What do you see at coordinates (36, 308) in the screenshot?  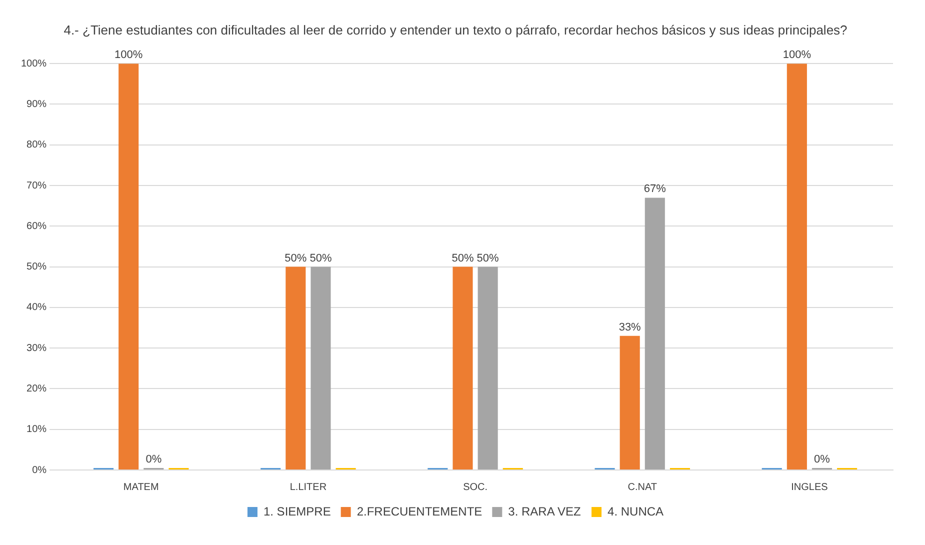 I see `y-tick-label: 40%` at bounding box center [36, 308].